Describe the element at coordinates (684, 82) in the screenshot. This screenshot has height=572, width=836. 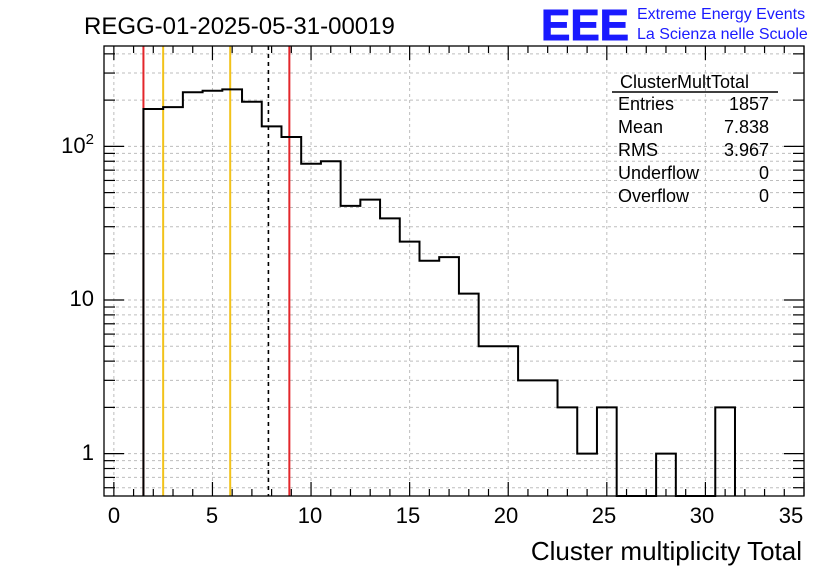
I see `stats-title: ClusterMultTotal` at that location.